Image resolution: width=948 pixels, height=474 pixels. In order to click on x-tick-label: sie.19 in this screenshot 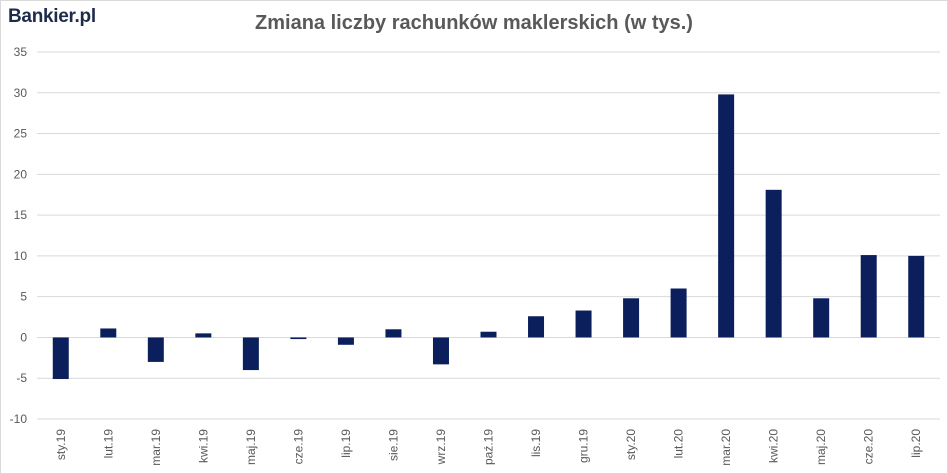, I will do `click(393, 445)`.